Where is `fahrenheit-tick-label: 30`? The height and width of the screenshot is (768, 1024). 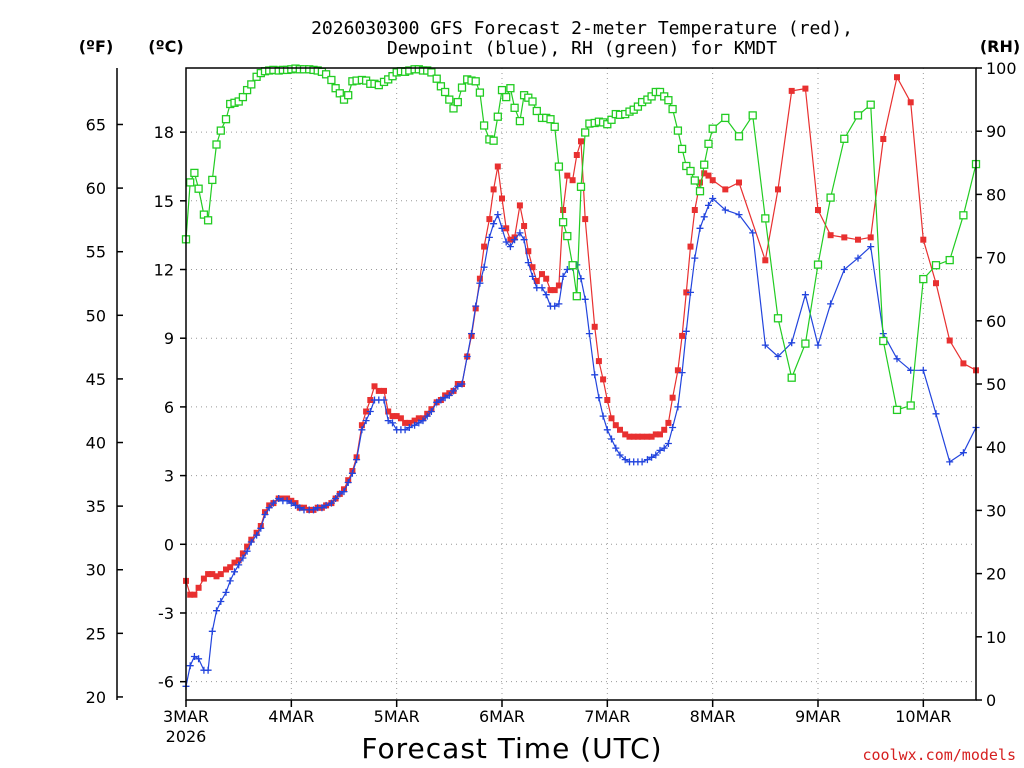
fahrenheit-tick-label: 30 is located at coordinates (96, 570).